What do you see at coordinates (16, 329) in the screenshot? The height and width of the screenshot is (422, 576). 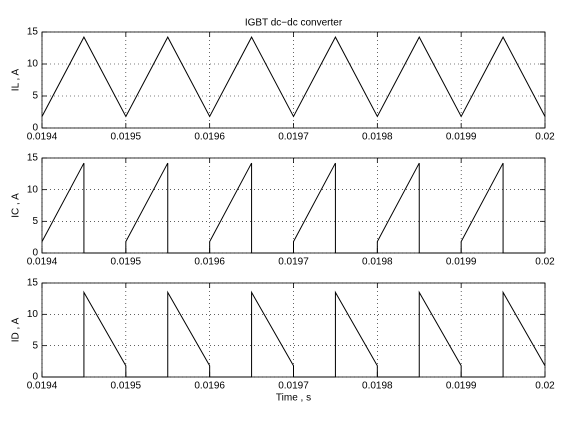 I see `y-axis-label: ID , A` at bounding box center [16, 329].